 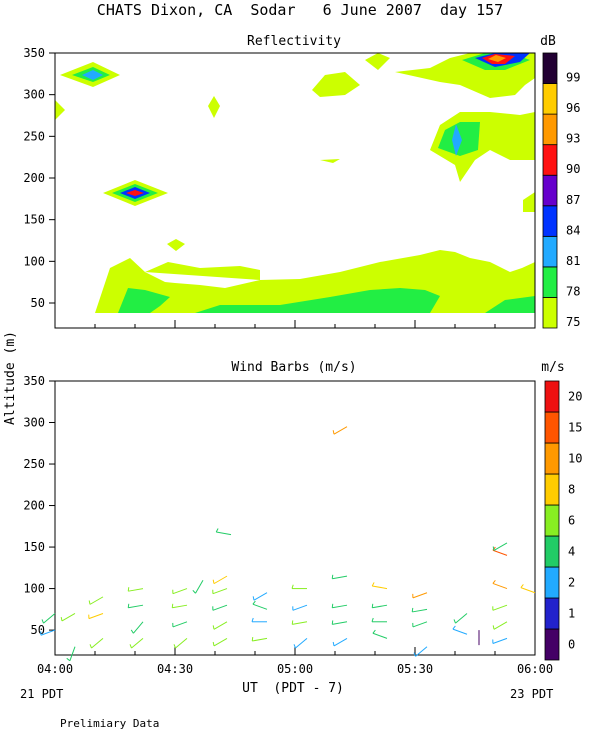 I want to click on wind-x-ticks, so click(x=295, y=651).